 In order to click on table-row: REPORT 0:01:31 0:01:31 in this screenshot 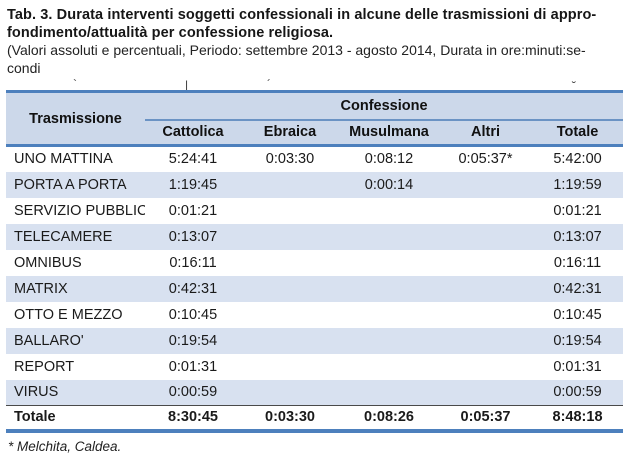, I will do `click(315, 366)`.